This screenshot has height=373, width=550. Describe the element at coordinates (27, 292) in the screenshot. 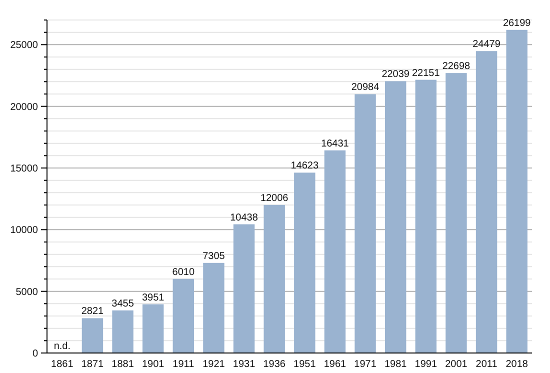

I see `y-tick-label: 5000` at that location.